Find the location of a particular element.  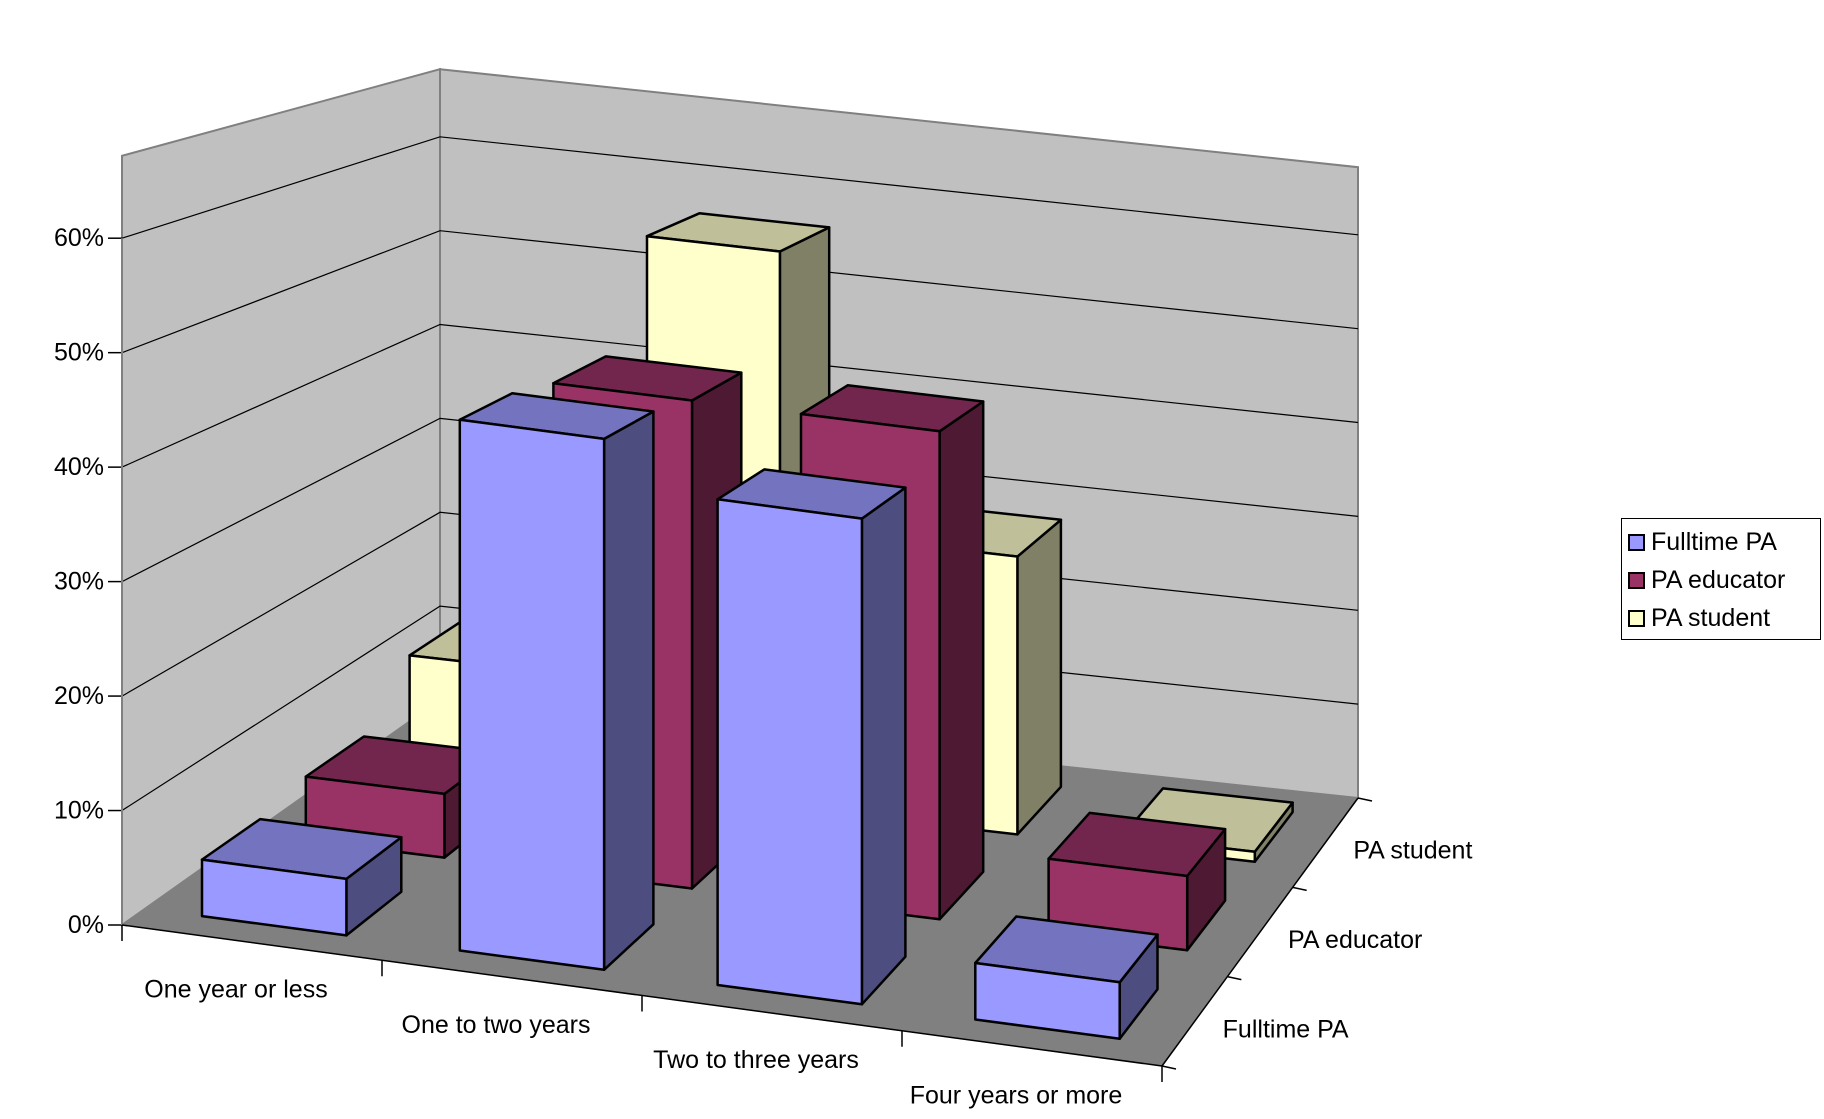

x-tick-label: Four years or more is located at coordinates (1016, 1095).